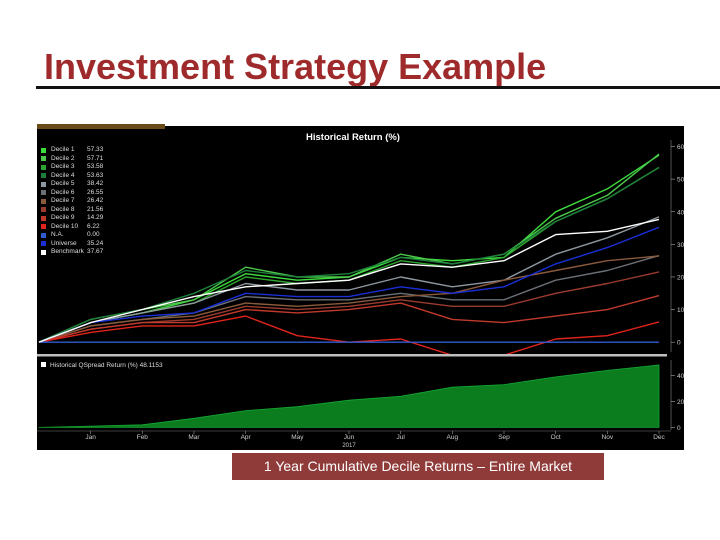 Image resolution: width=720 pixels, height=540 pixels. I want to click on legend-value: 57.71, so click(95, 158).